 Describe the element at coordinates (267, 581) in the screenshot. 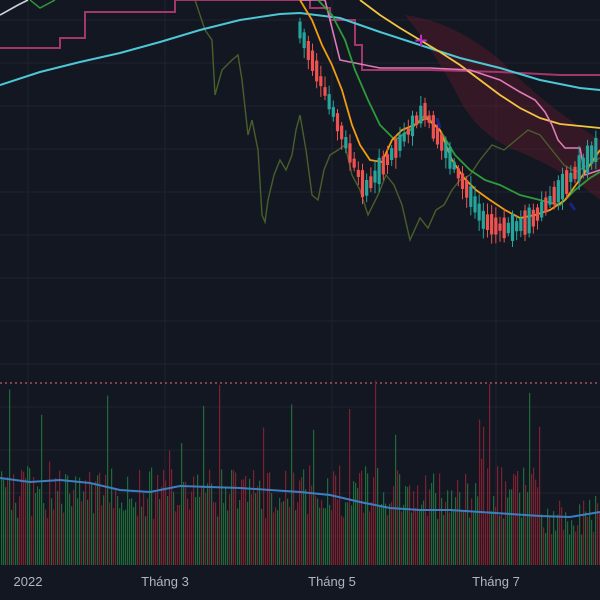

I see `x-axis: 2022 Tháng 3 Tháng 5 Tháng 7` at that location.